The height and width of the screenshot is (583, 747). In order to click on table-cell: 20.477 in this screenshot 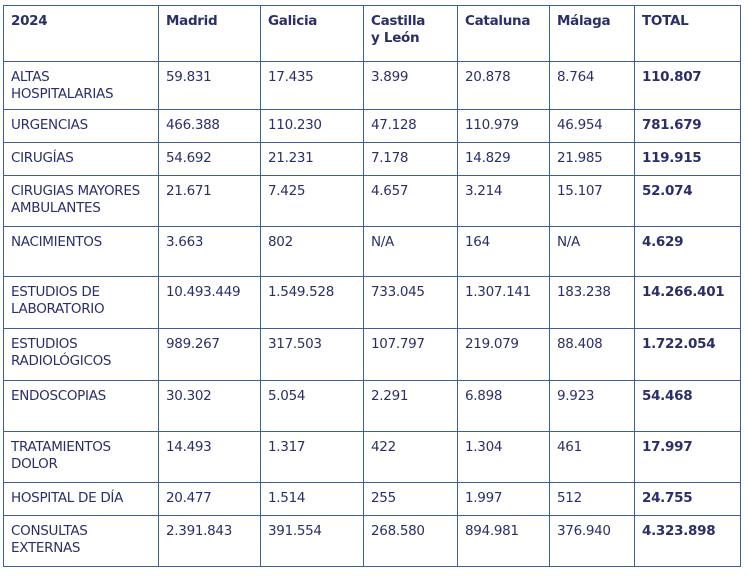, I will do `click(209, 499)`.